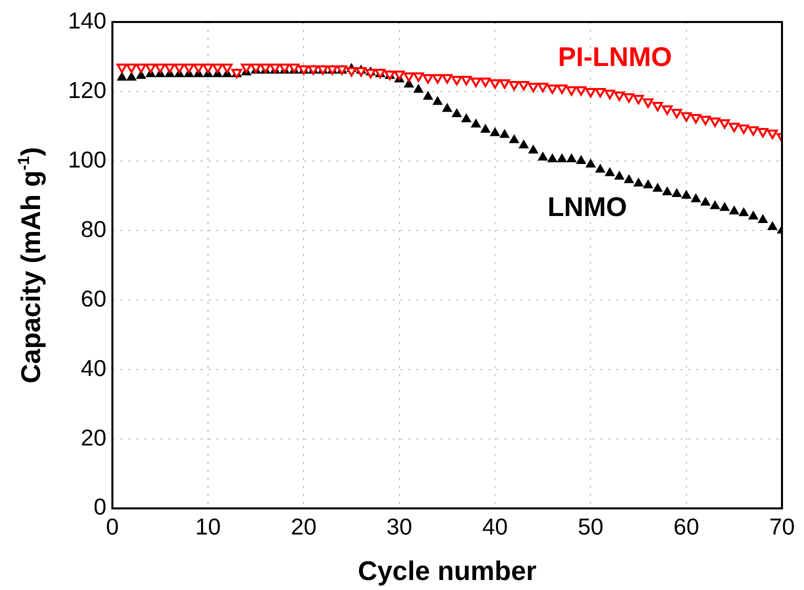  I want to click on y-tick-label: 120, so click(87, 89).